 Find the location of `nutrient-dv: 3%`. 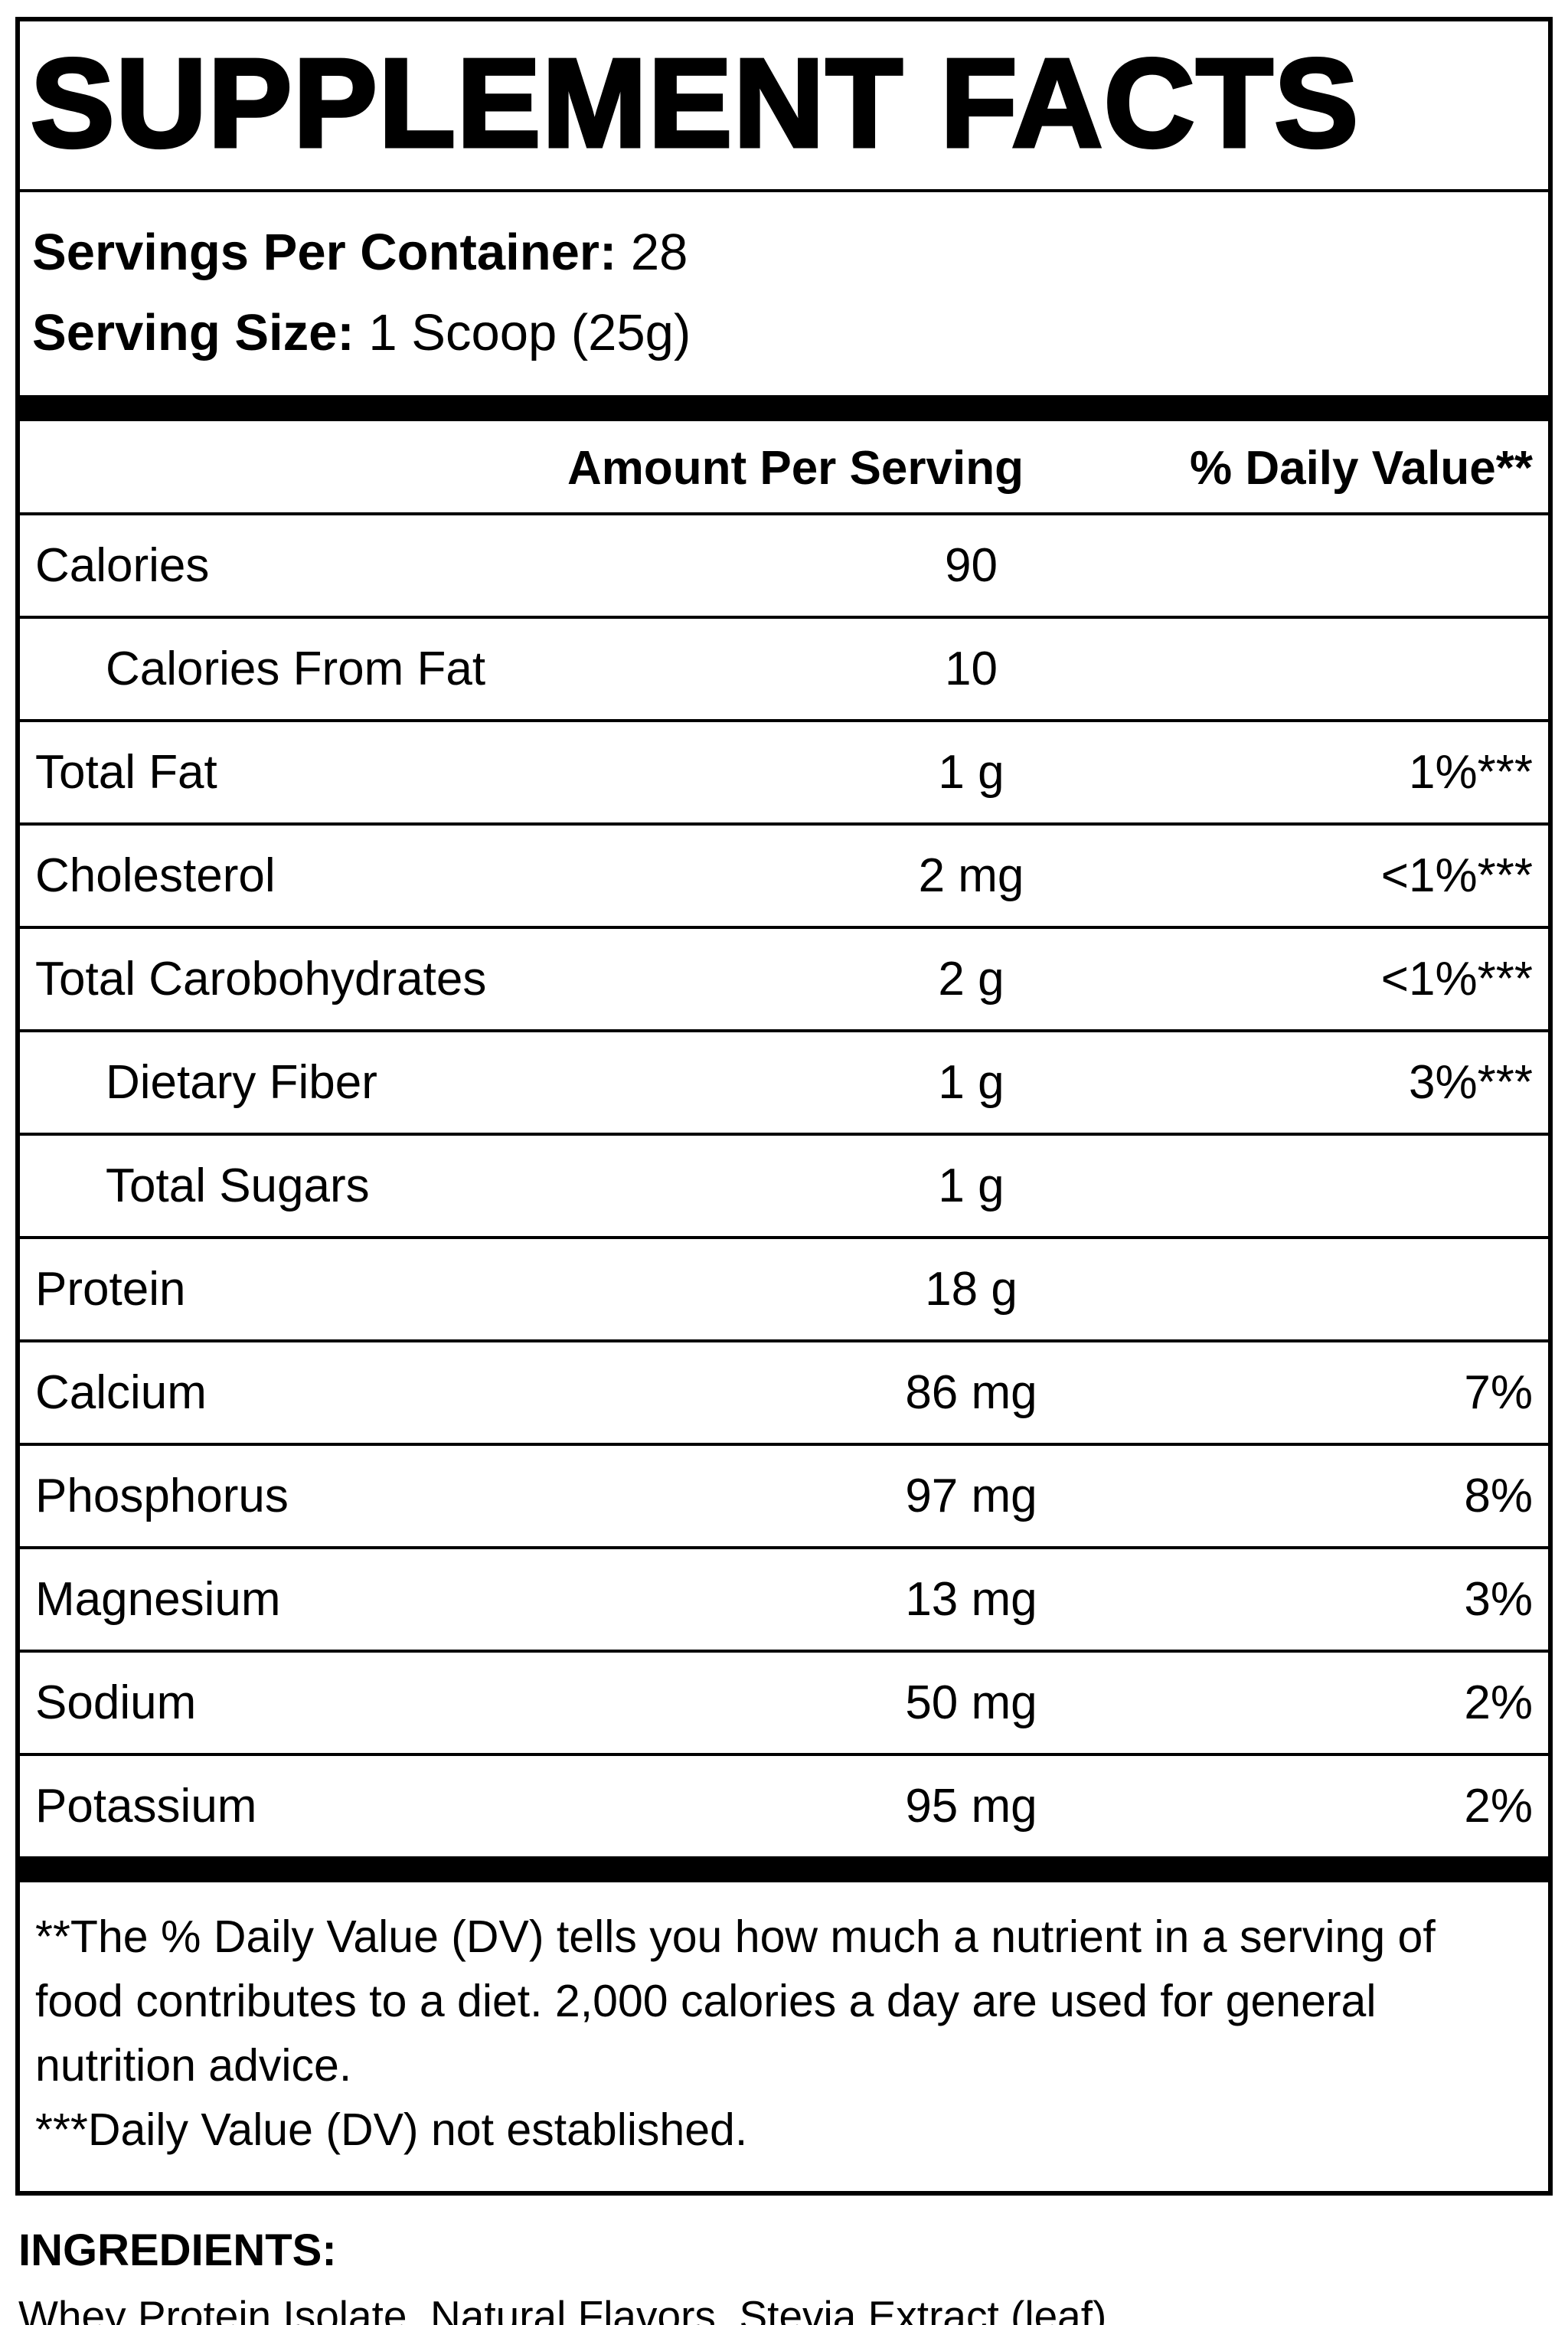

nutrient-dv: 3% is located at coordinates (1498, 1600).